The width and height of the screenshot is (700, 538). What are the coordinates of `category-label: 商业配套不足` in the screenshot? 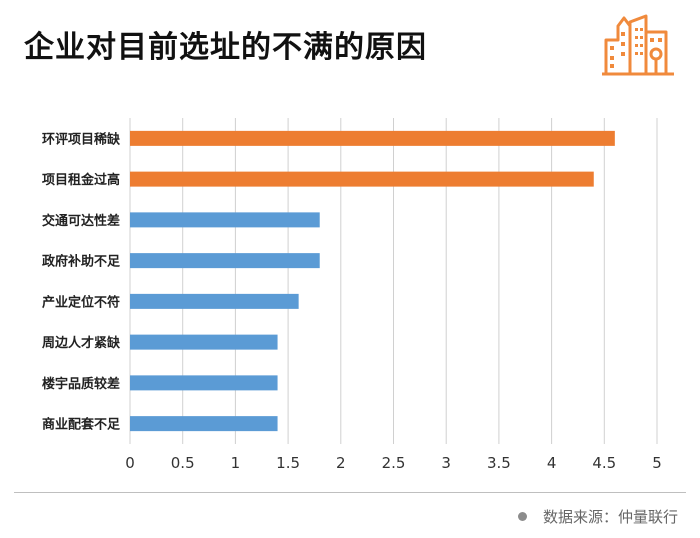 It's located at (81, 425).